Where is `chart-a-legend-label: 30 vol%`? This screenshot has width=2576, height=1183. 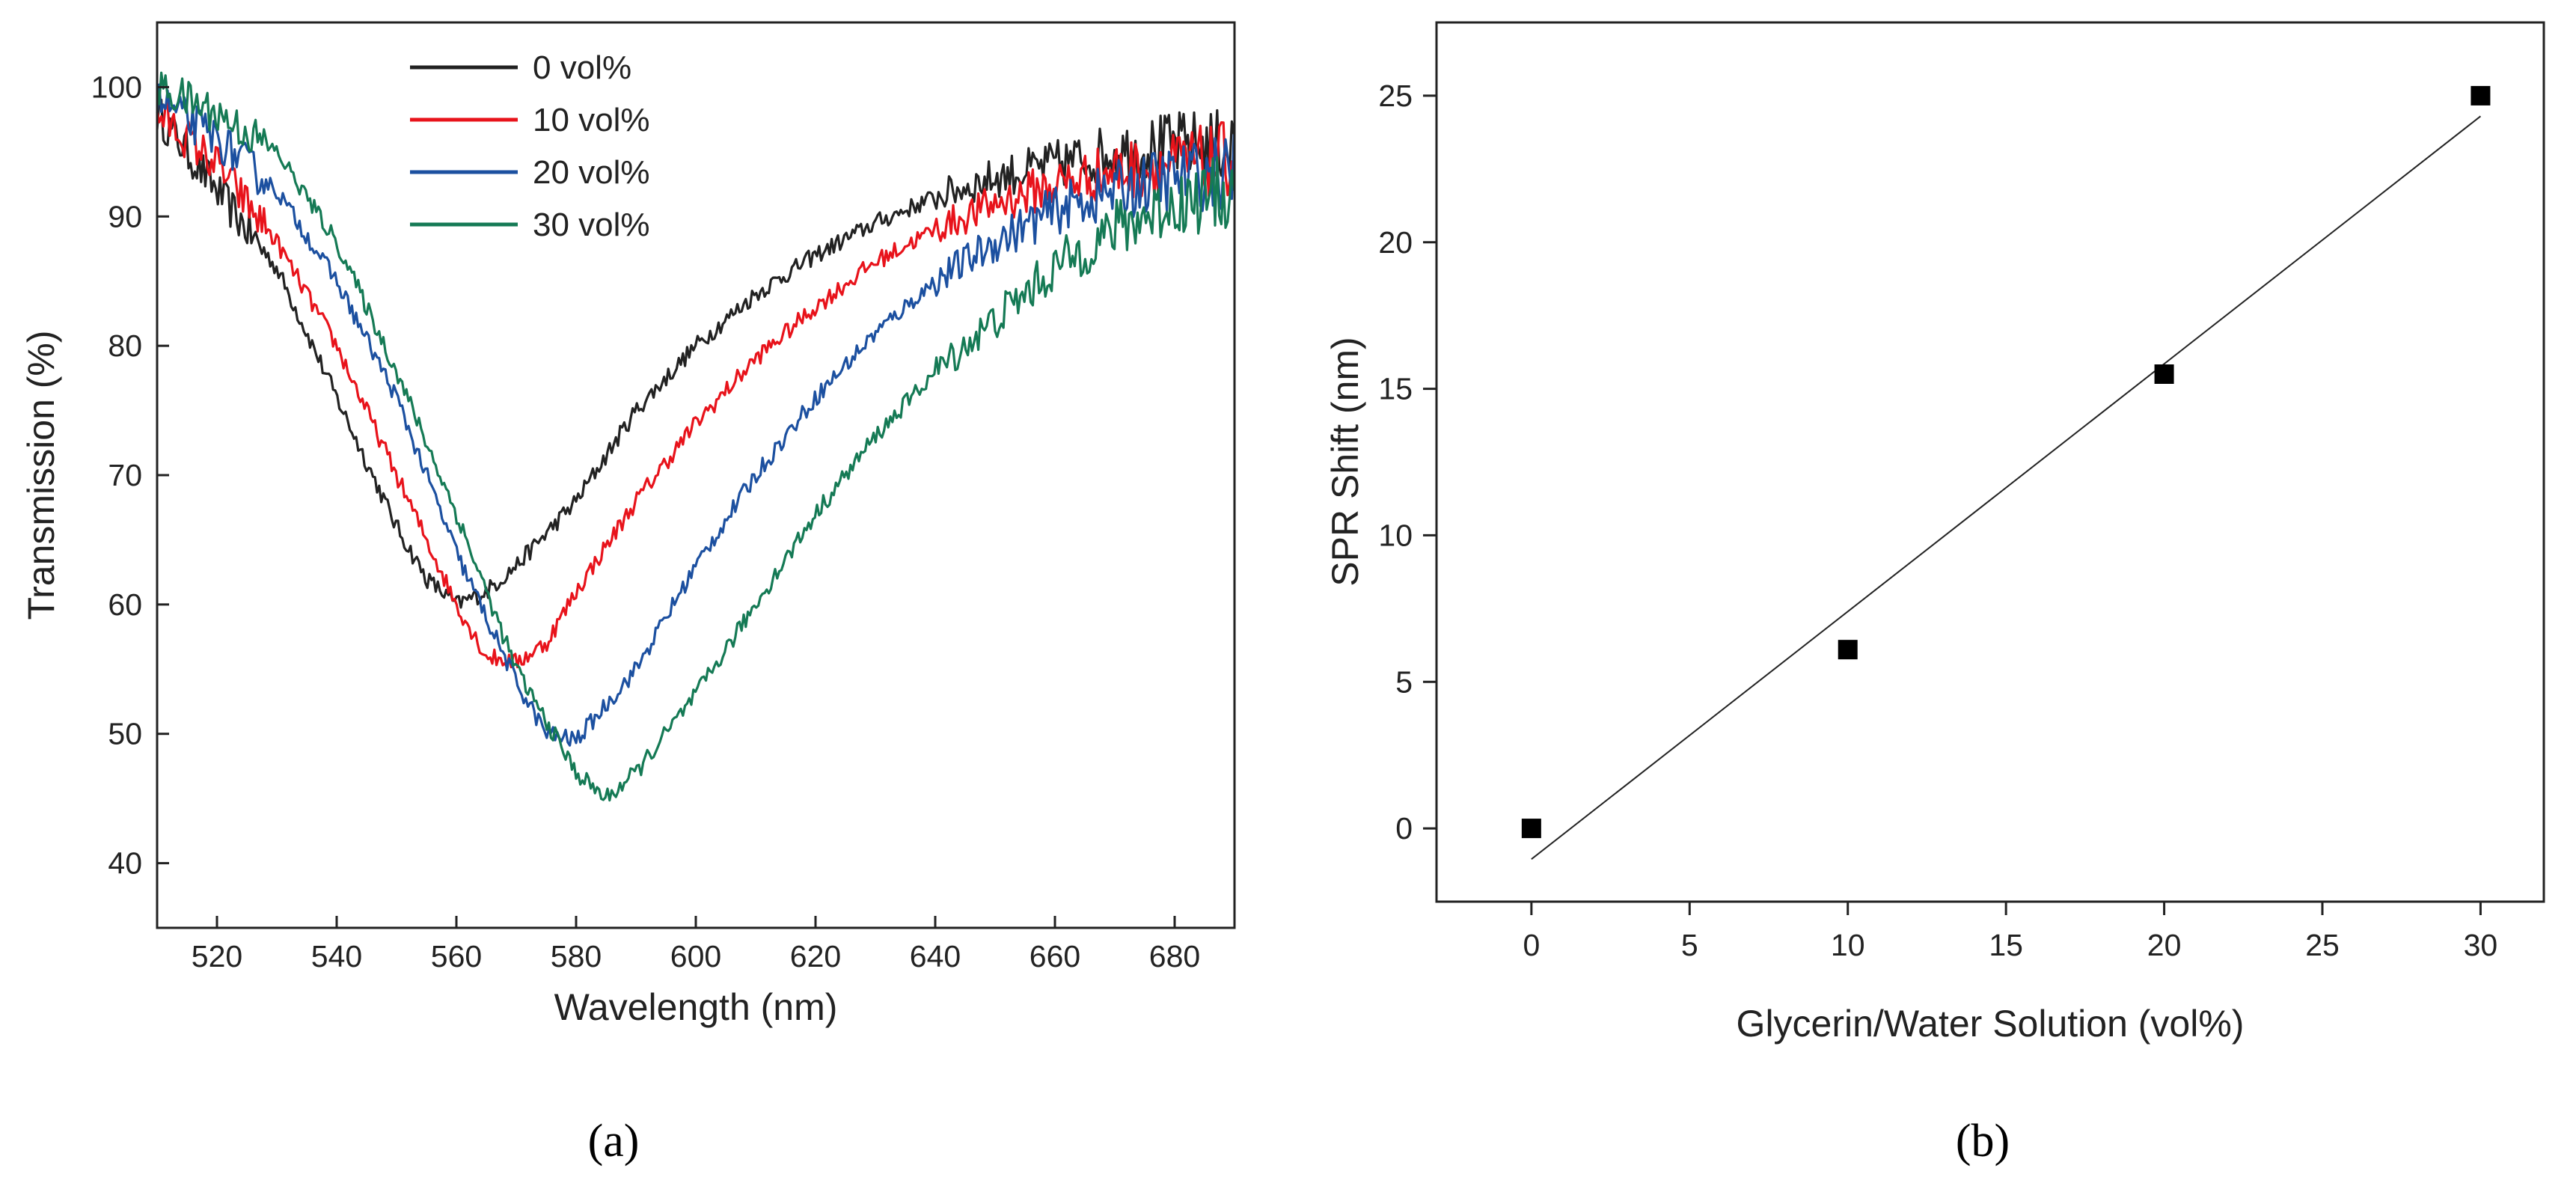
chart-a-legend-label: 30 vol% is located at coordinates (591, 225).